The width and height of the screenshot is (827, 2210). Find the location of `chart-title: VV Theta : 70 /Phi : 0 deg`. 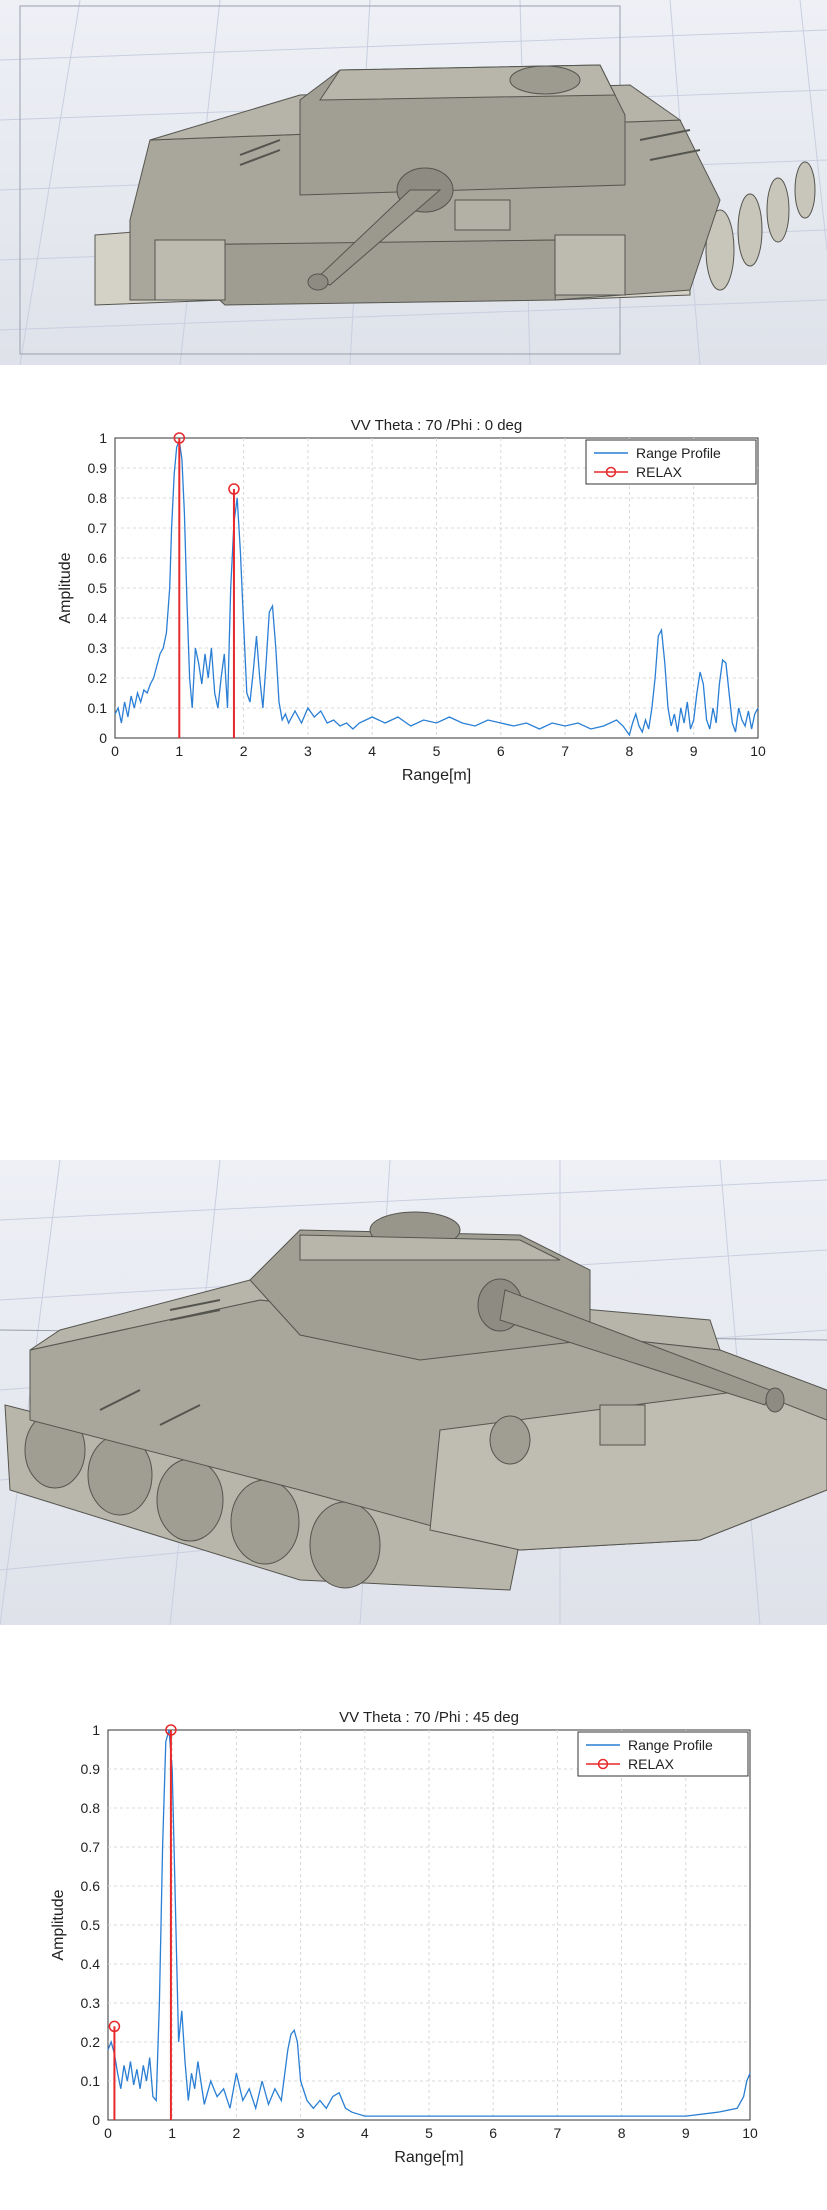

chart-title: VV Theta : 70 /Phi : 0 deg is located at coordinates (437, 425).